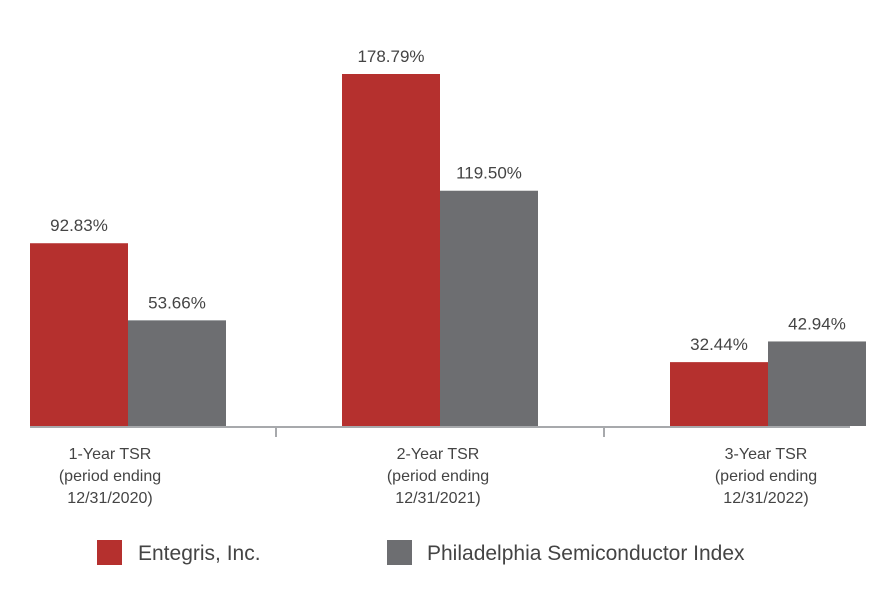  I want to click on category-label-2-line-3: 12/31/2021), so click(437, 498).